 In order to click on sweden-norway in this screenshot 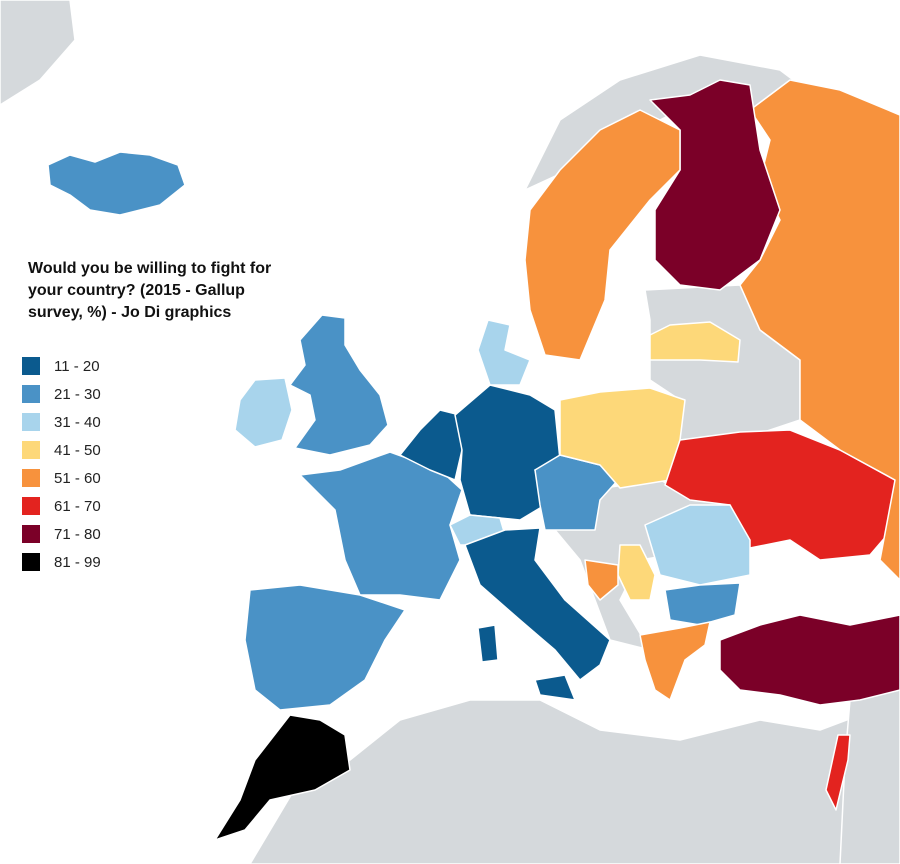, I will do `click(602, 235)`.